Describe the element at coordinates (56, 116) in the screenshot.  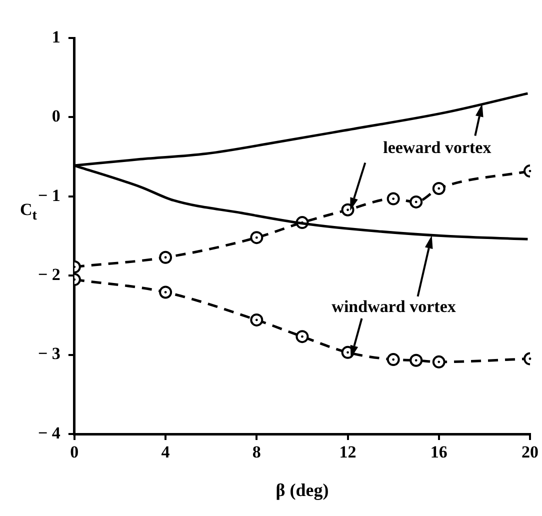
I see `y-tick-label: 0` at that location.